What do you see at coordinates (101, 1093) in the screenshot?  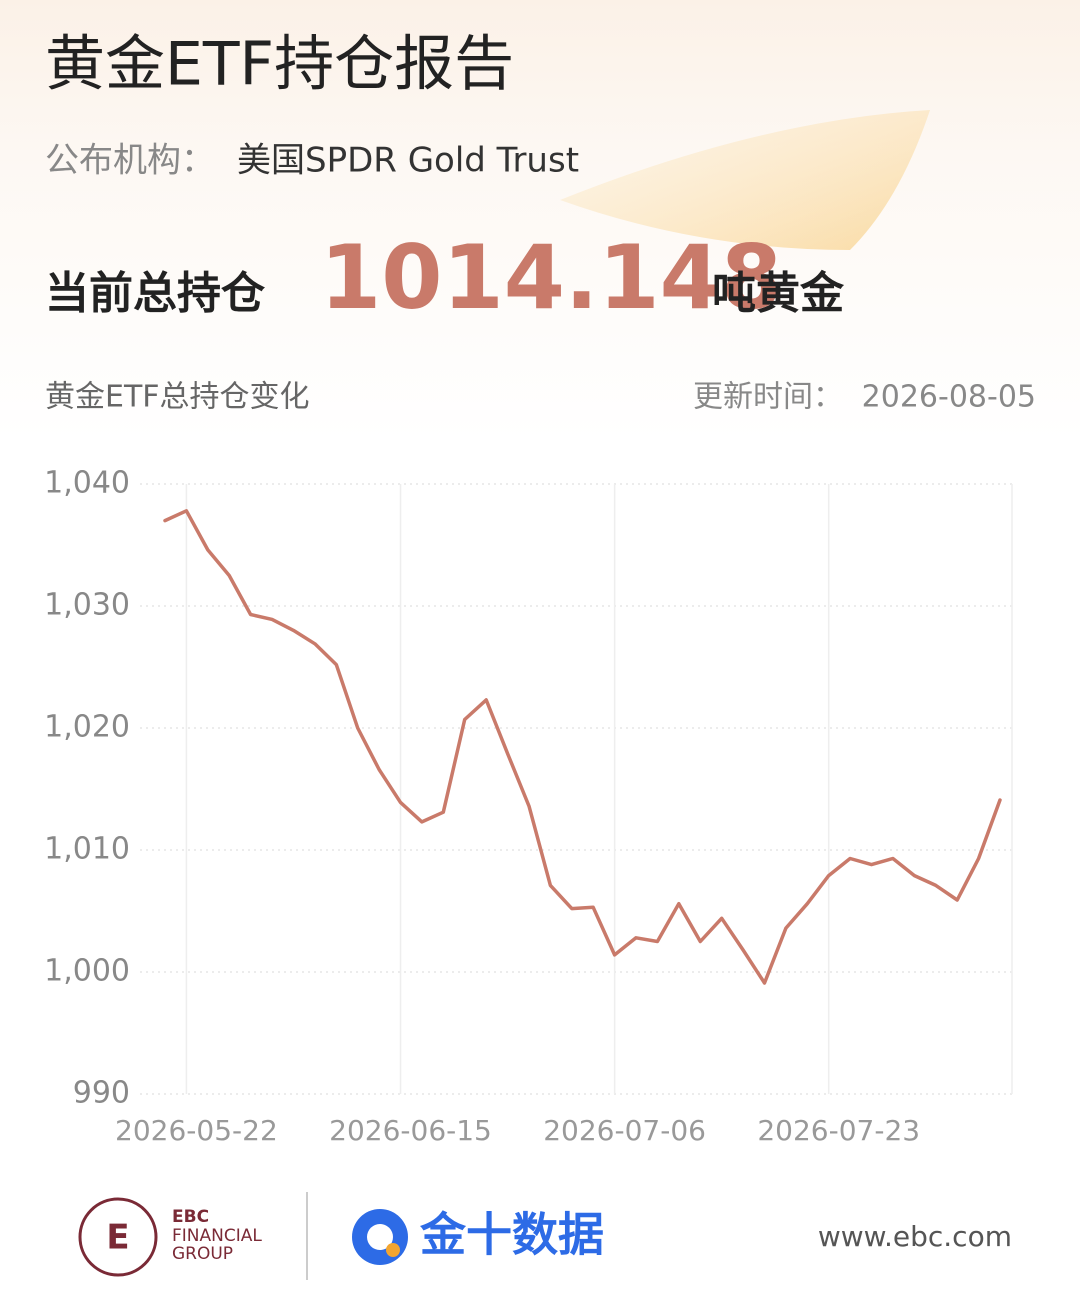 I see `y-tick-label: 990` at bounding box center [101, 1093].